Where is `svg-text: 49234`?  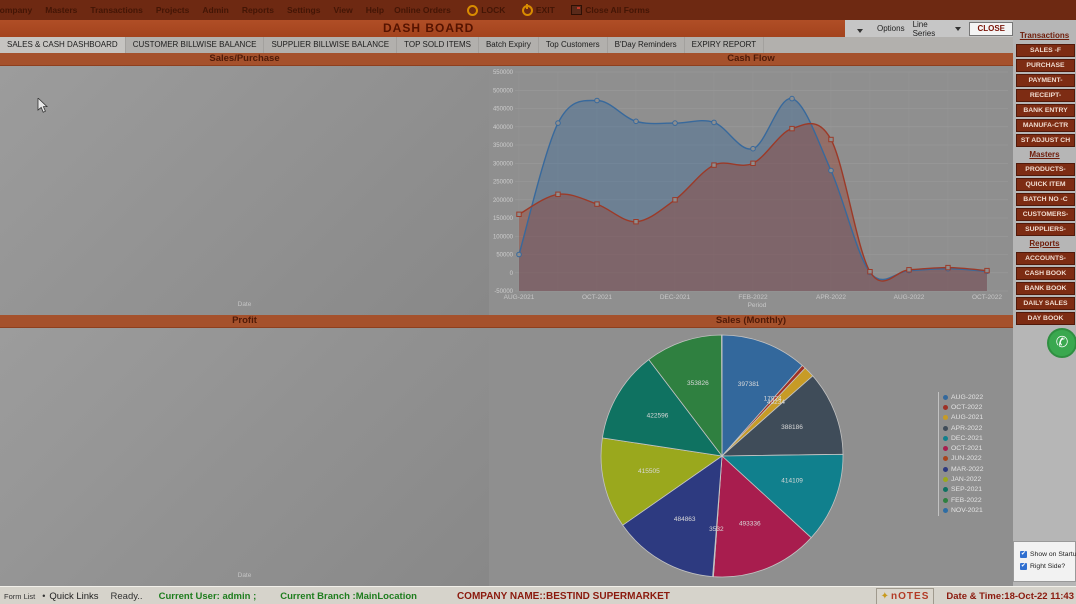
svg-text: 49234 is located at coordinates (776, 402).